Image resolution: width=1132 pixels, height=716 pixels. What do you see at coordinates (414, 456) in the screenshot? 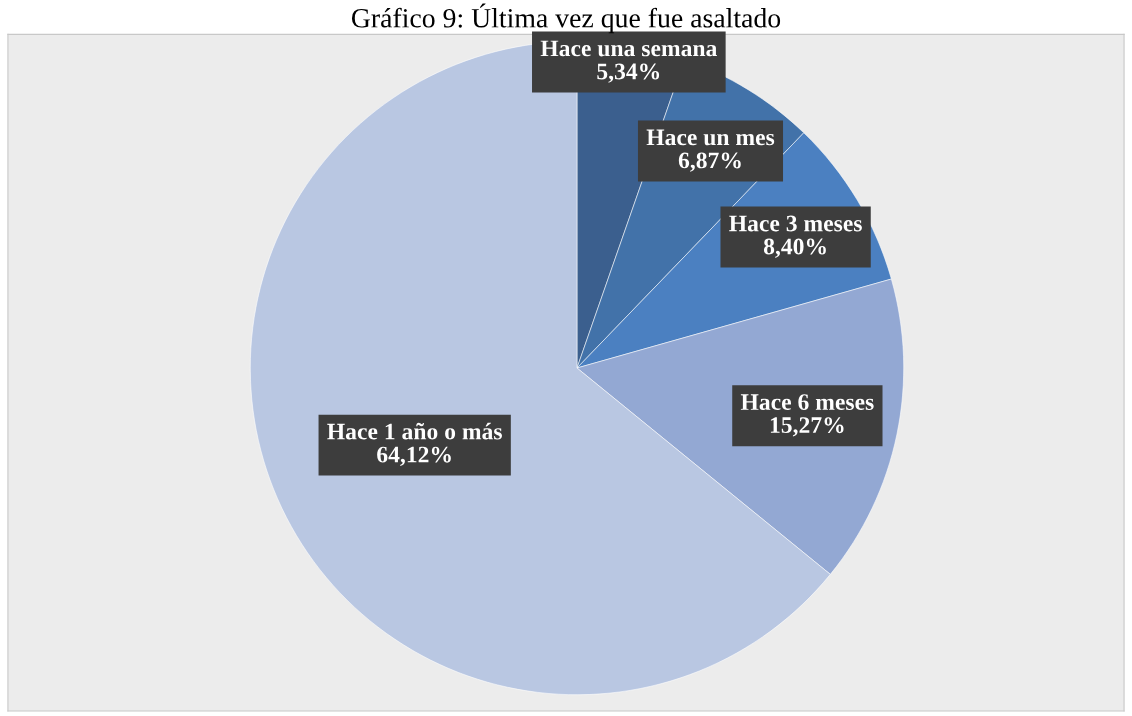
I see `data-label: 64,12%` at bounding box center [414, 456].